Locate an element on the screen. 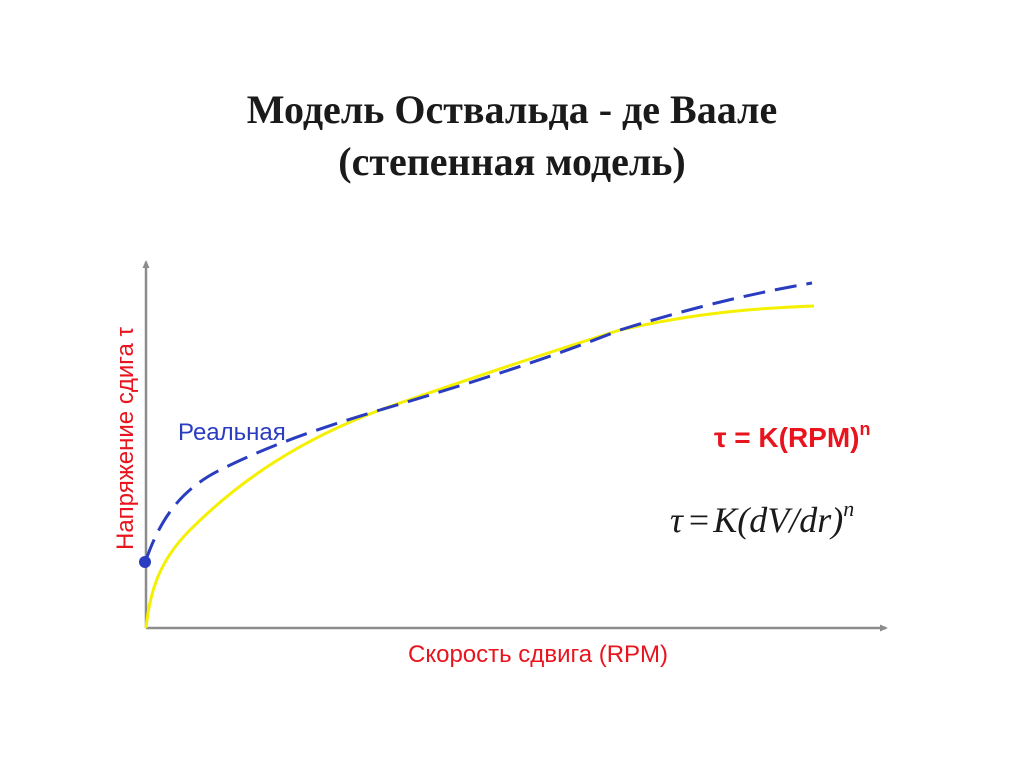 The image size is (1024, 768). x-axis-label: Скорость сдвига (RPM) is located at coordinates (538, 654).